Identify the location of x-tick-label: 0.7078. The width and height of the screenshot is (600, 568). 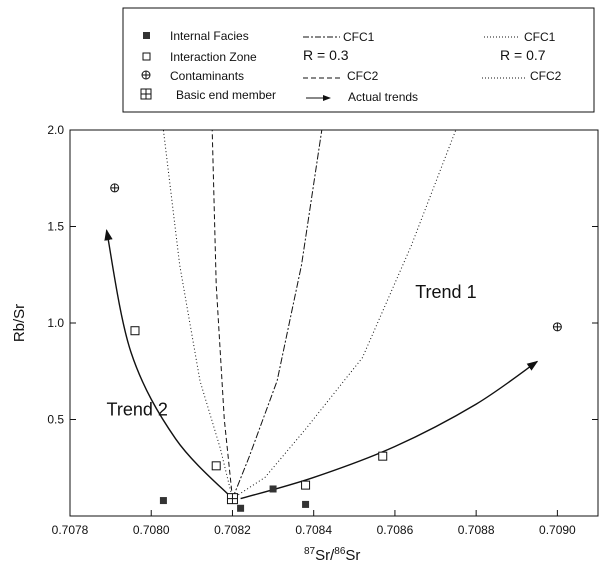
(70, 530).